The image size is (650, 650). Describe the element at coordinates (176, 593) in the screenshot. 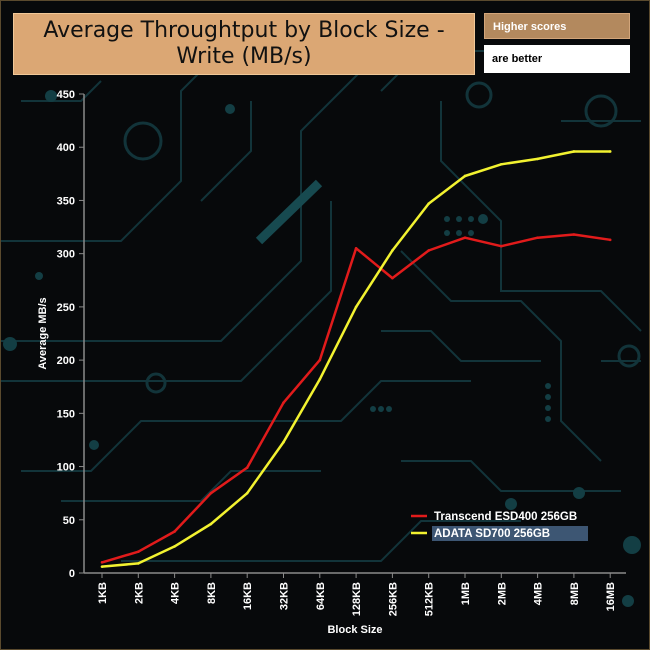

I see `x-tick-label: 4KB` at that location.